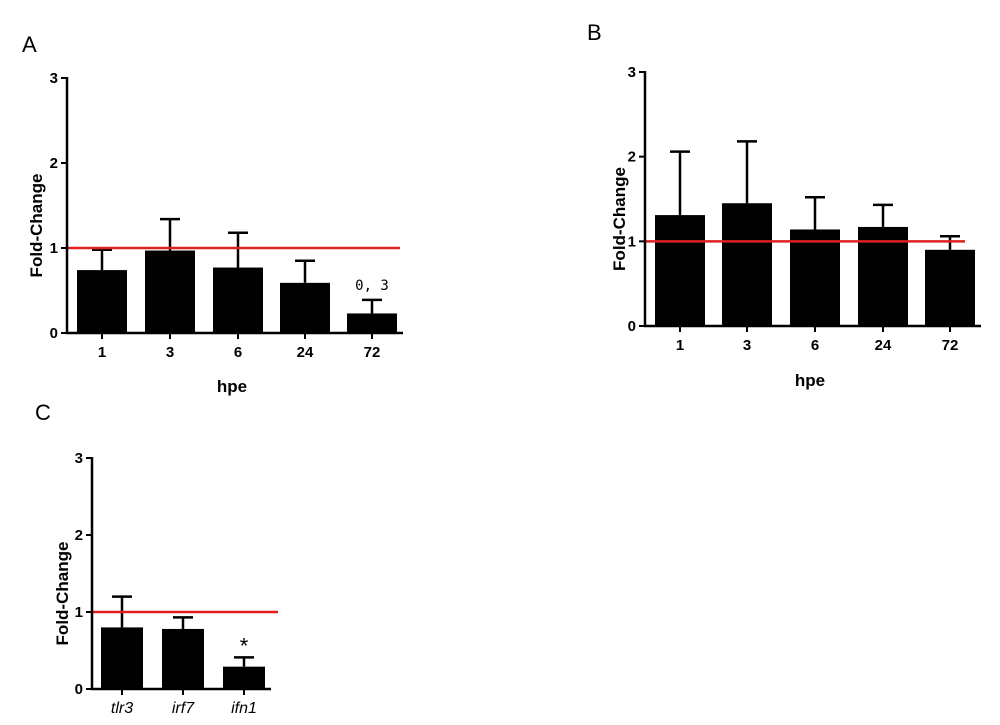  What do you see at coordinates (372, 286) in the screenshot?
I see `annotation: 0, 3` at bounding box center [372, 286].